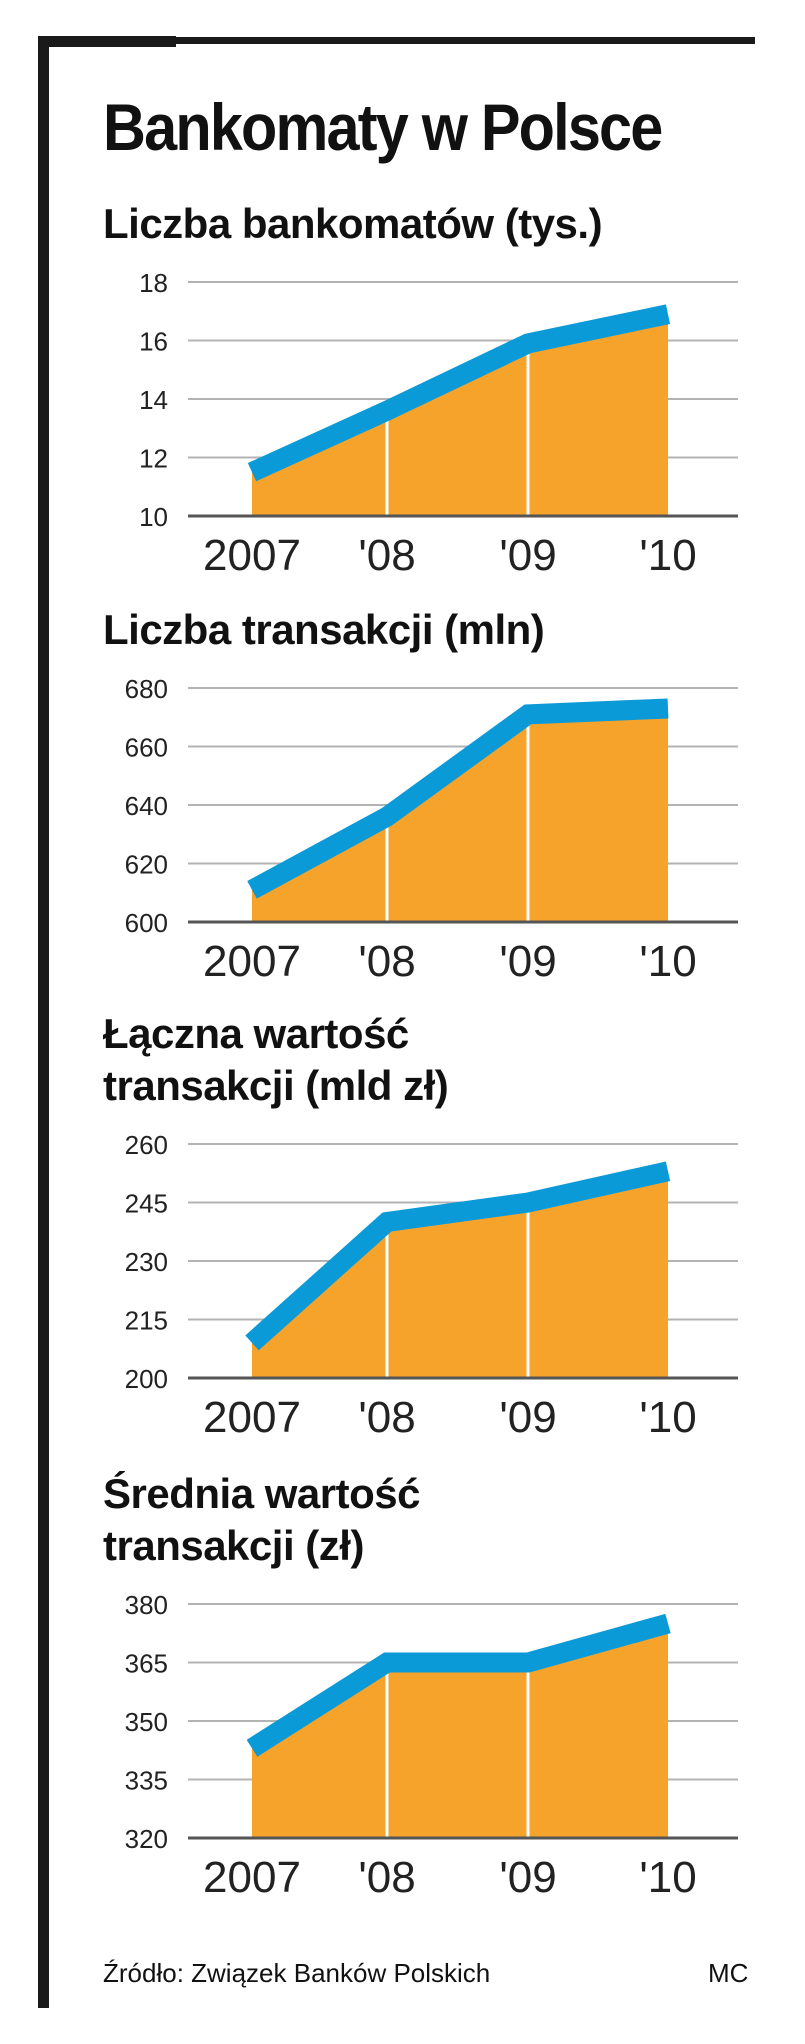 This screenshot has height=2044, width=805. What do you see at coordinates (146, 1606) in the screenshot?
I see `y-tick-label: 380` at bounding box center [146, 1606].